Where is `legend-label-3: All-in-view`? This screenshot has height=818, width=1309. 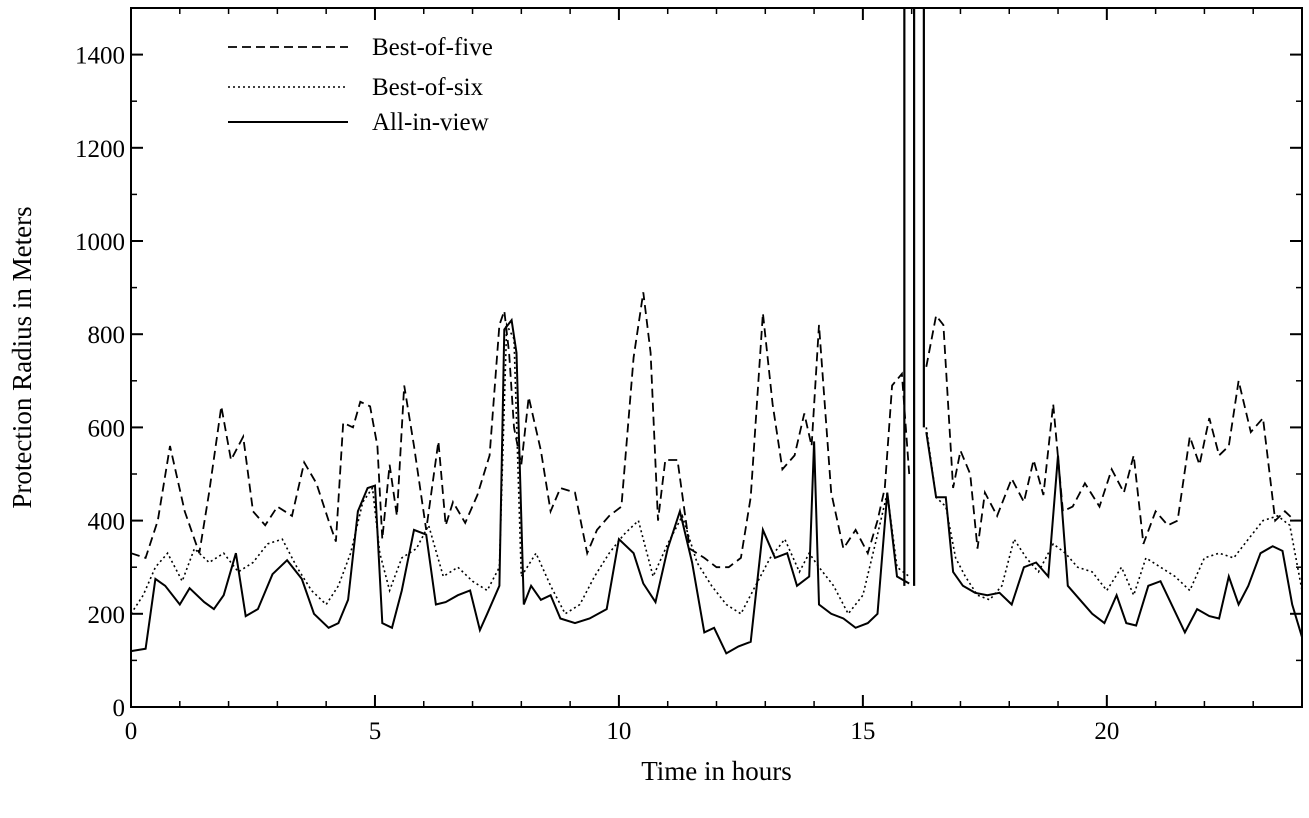
legend-label-3: All-in-view is located at coordinates (430, 122).